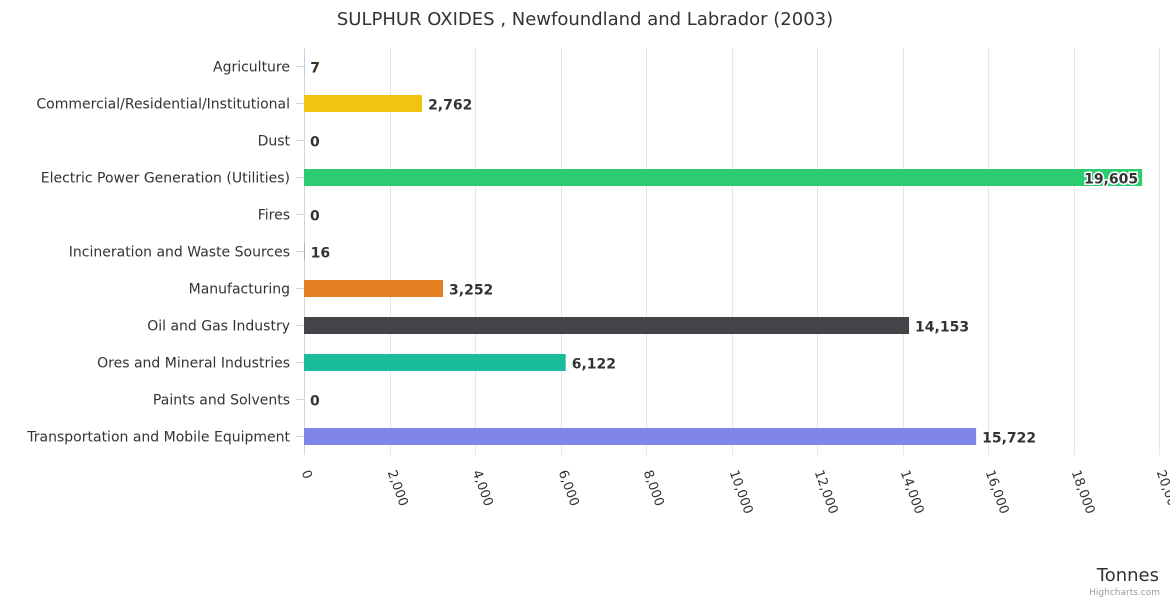 This screenshot has width=1170, height=600. What do you see at coordinates (912, 492) in the screenshot?
I see `tick-label: 14,000` at bounding box center [912, 492].